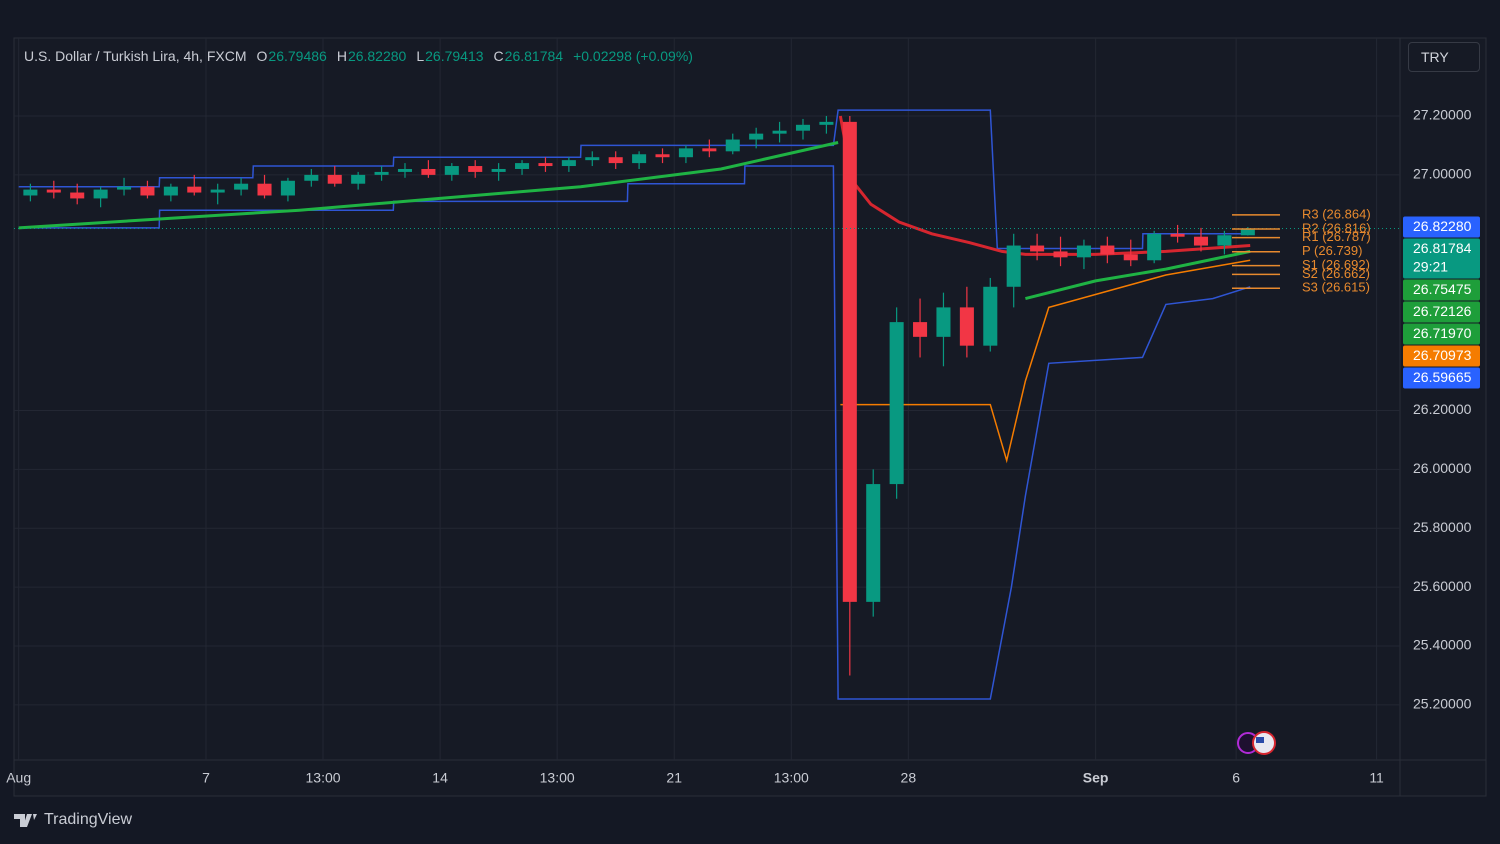 The width and height of the screenshot is (1500, 844). Describe the element at coordinates (262, 56) in the screenshot. I see `ohlc-key: O` at that location.